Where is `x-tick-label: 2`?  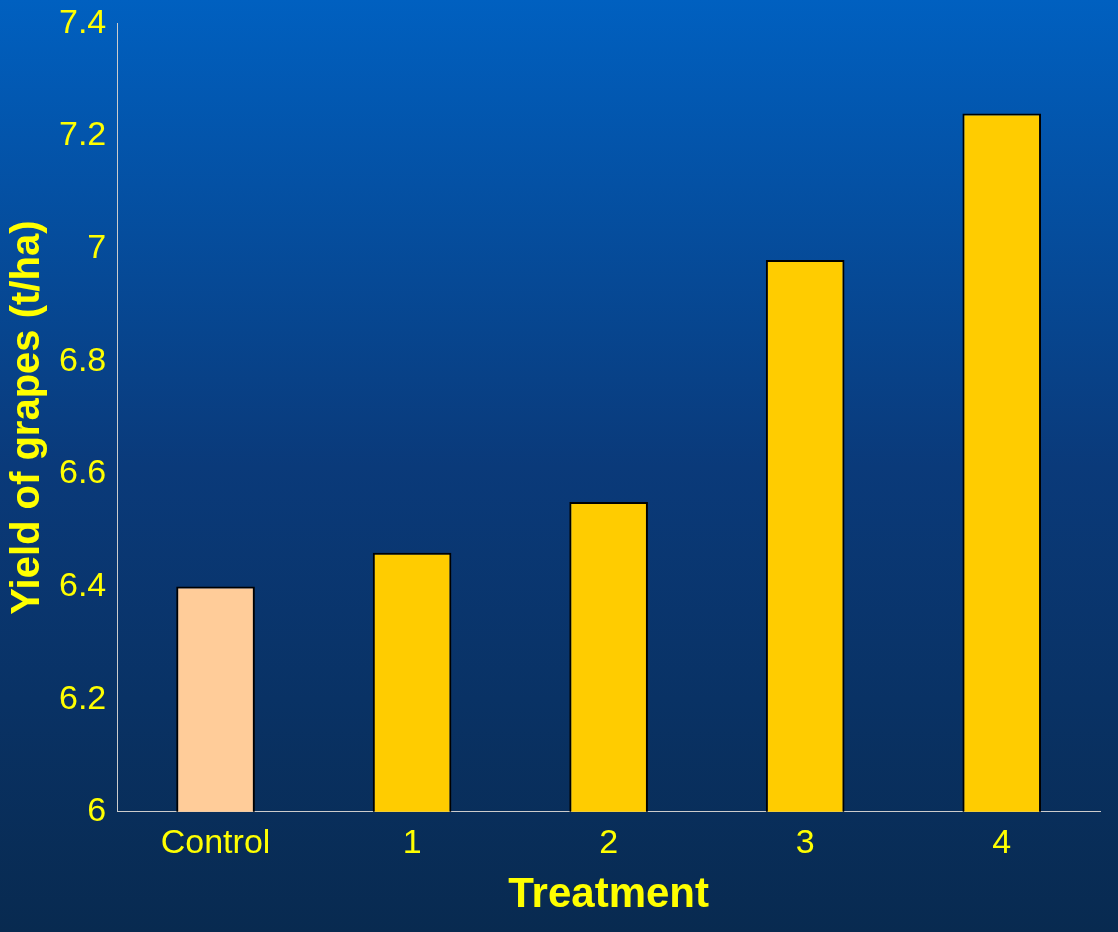 x-tick-label: 2 is located at coordinates (609, 840).